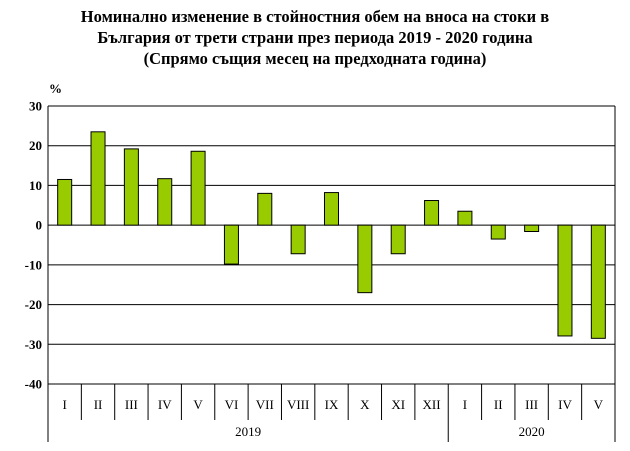 Image resolution: width=630 pixels, height=451 pixels. I want to click on x-tick-label: X, so click(365, 404).